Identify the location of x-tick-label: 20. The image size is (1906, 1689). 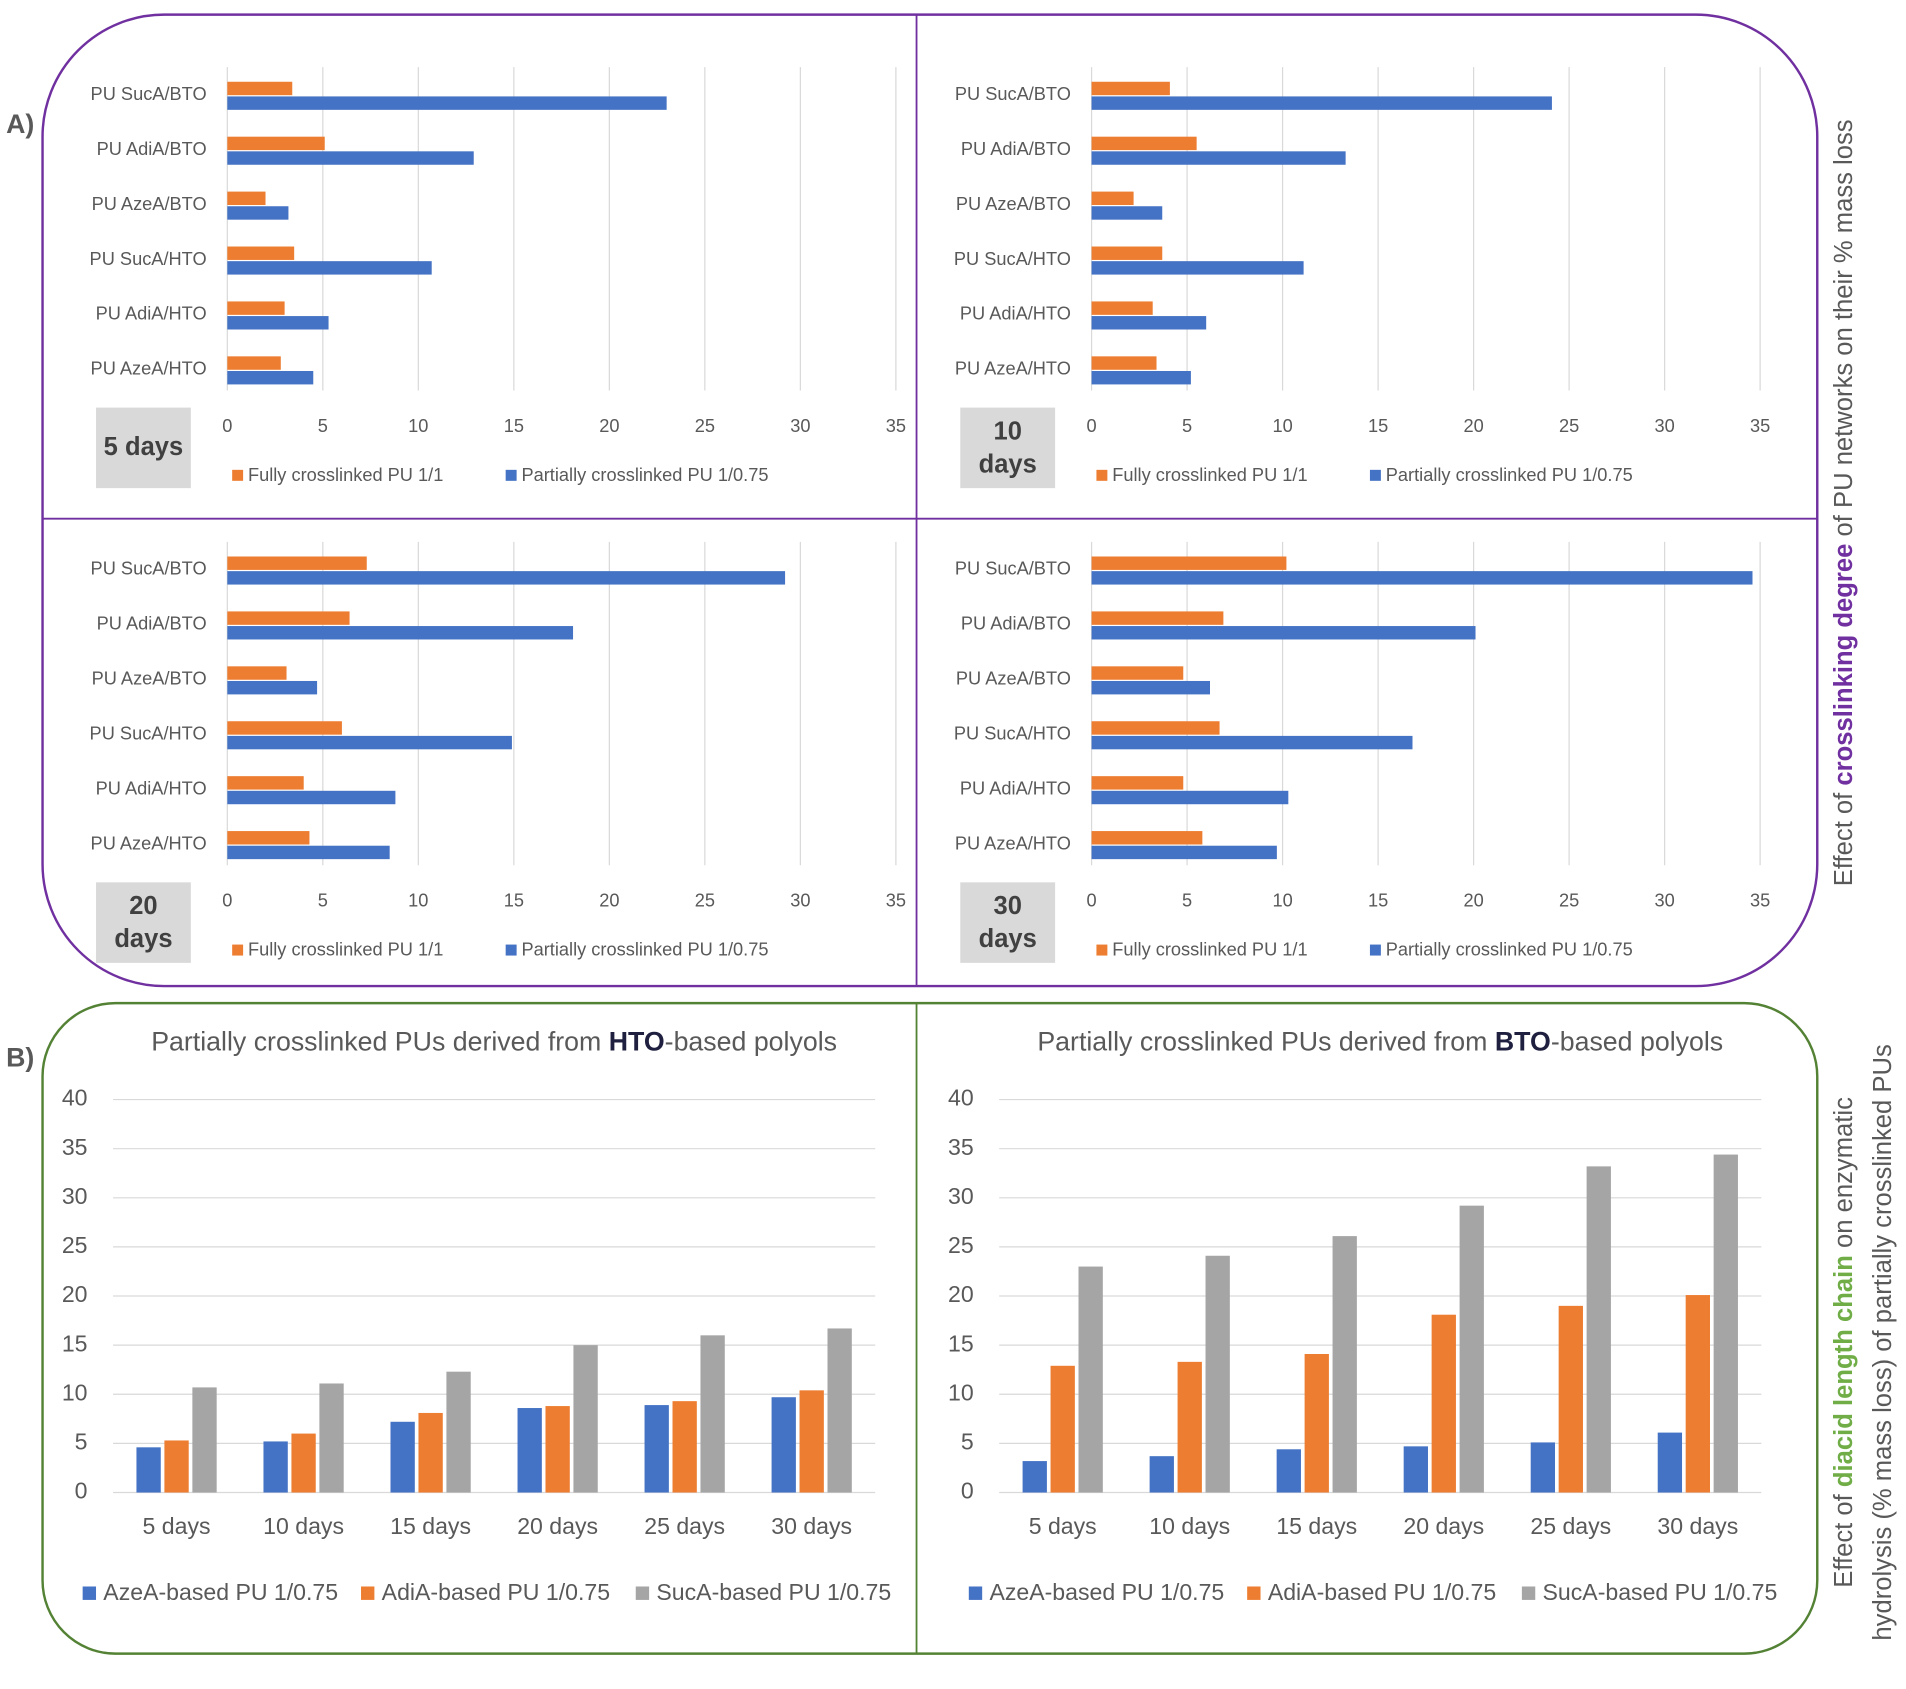
(609, 425).